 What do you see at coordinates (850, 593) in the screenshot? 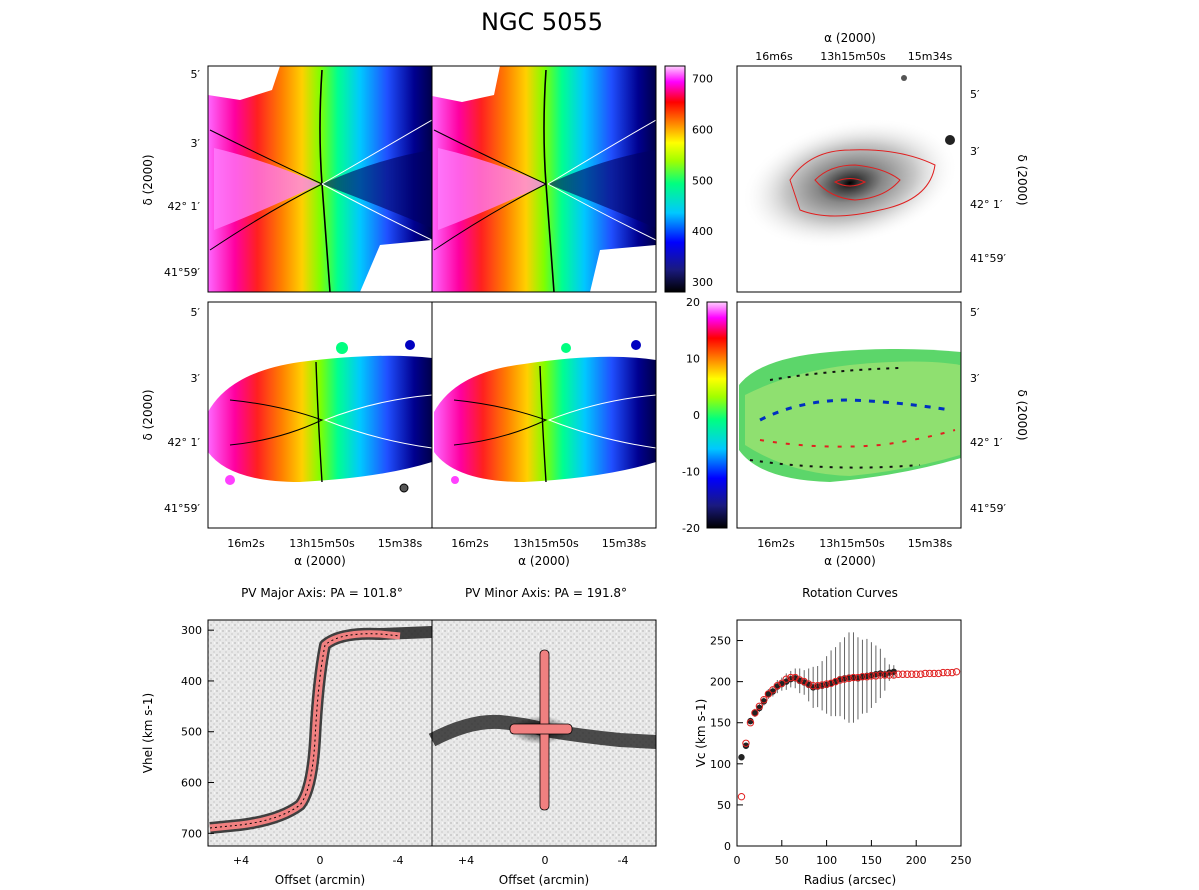
I see `rotation-curve-title: Rotation Curves` at bounding box center [850, 593].